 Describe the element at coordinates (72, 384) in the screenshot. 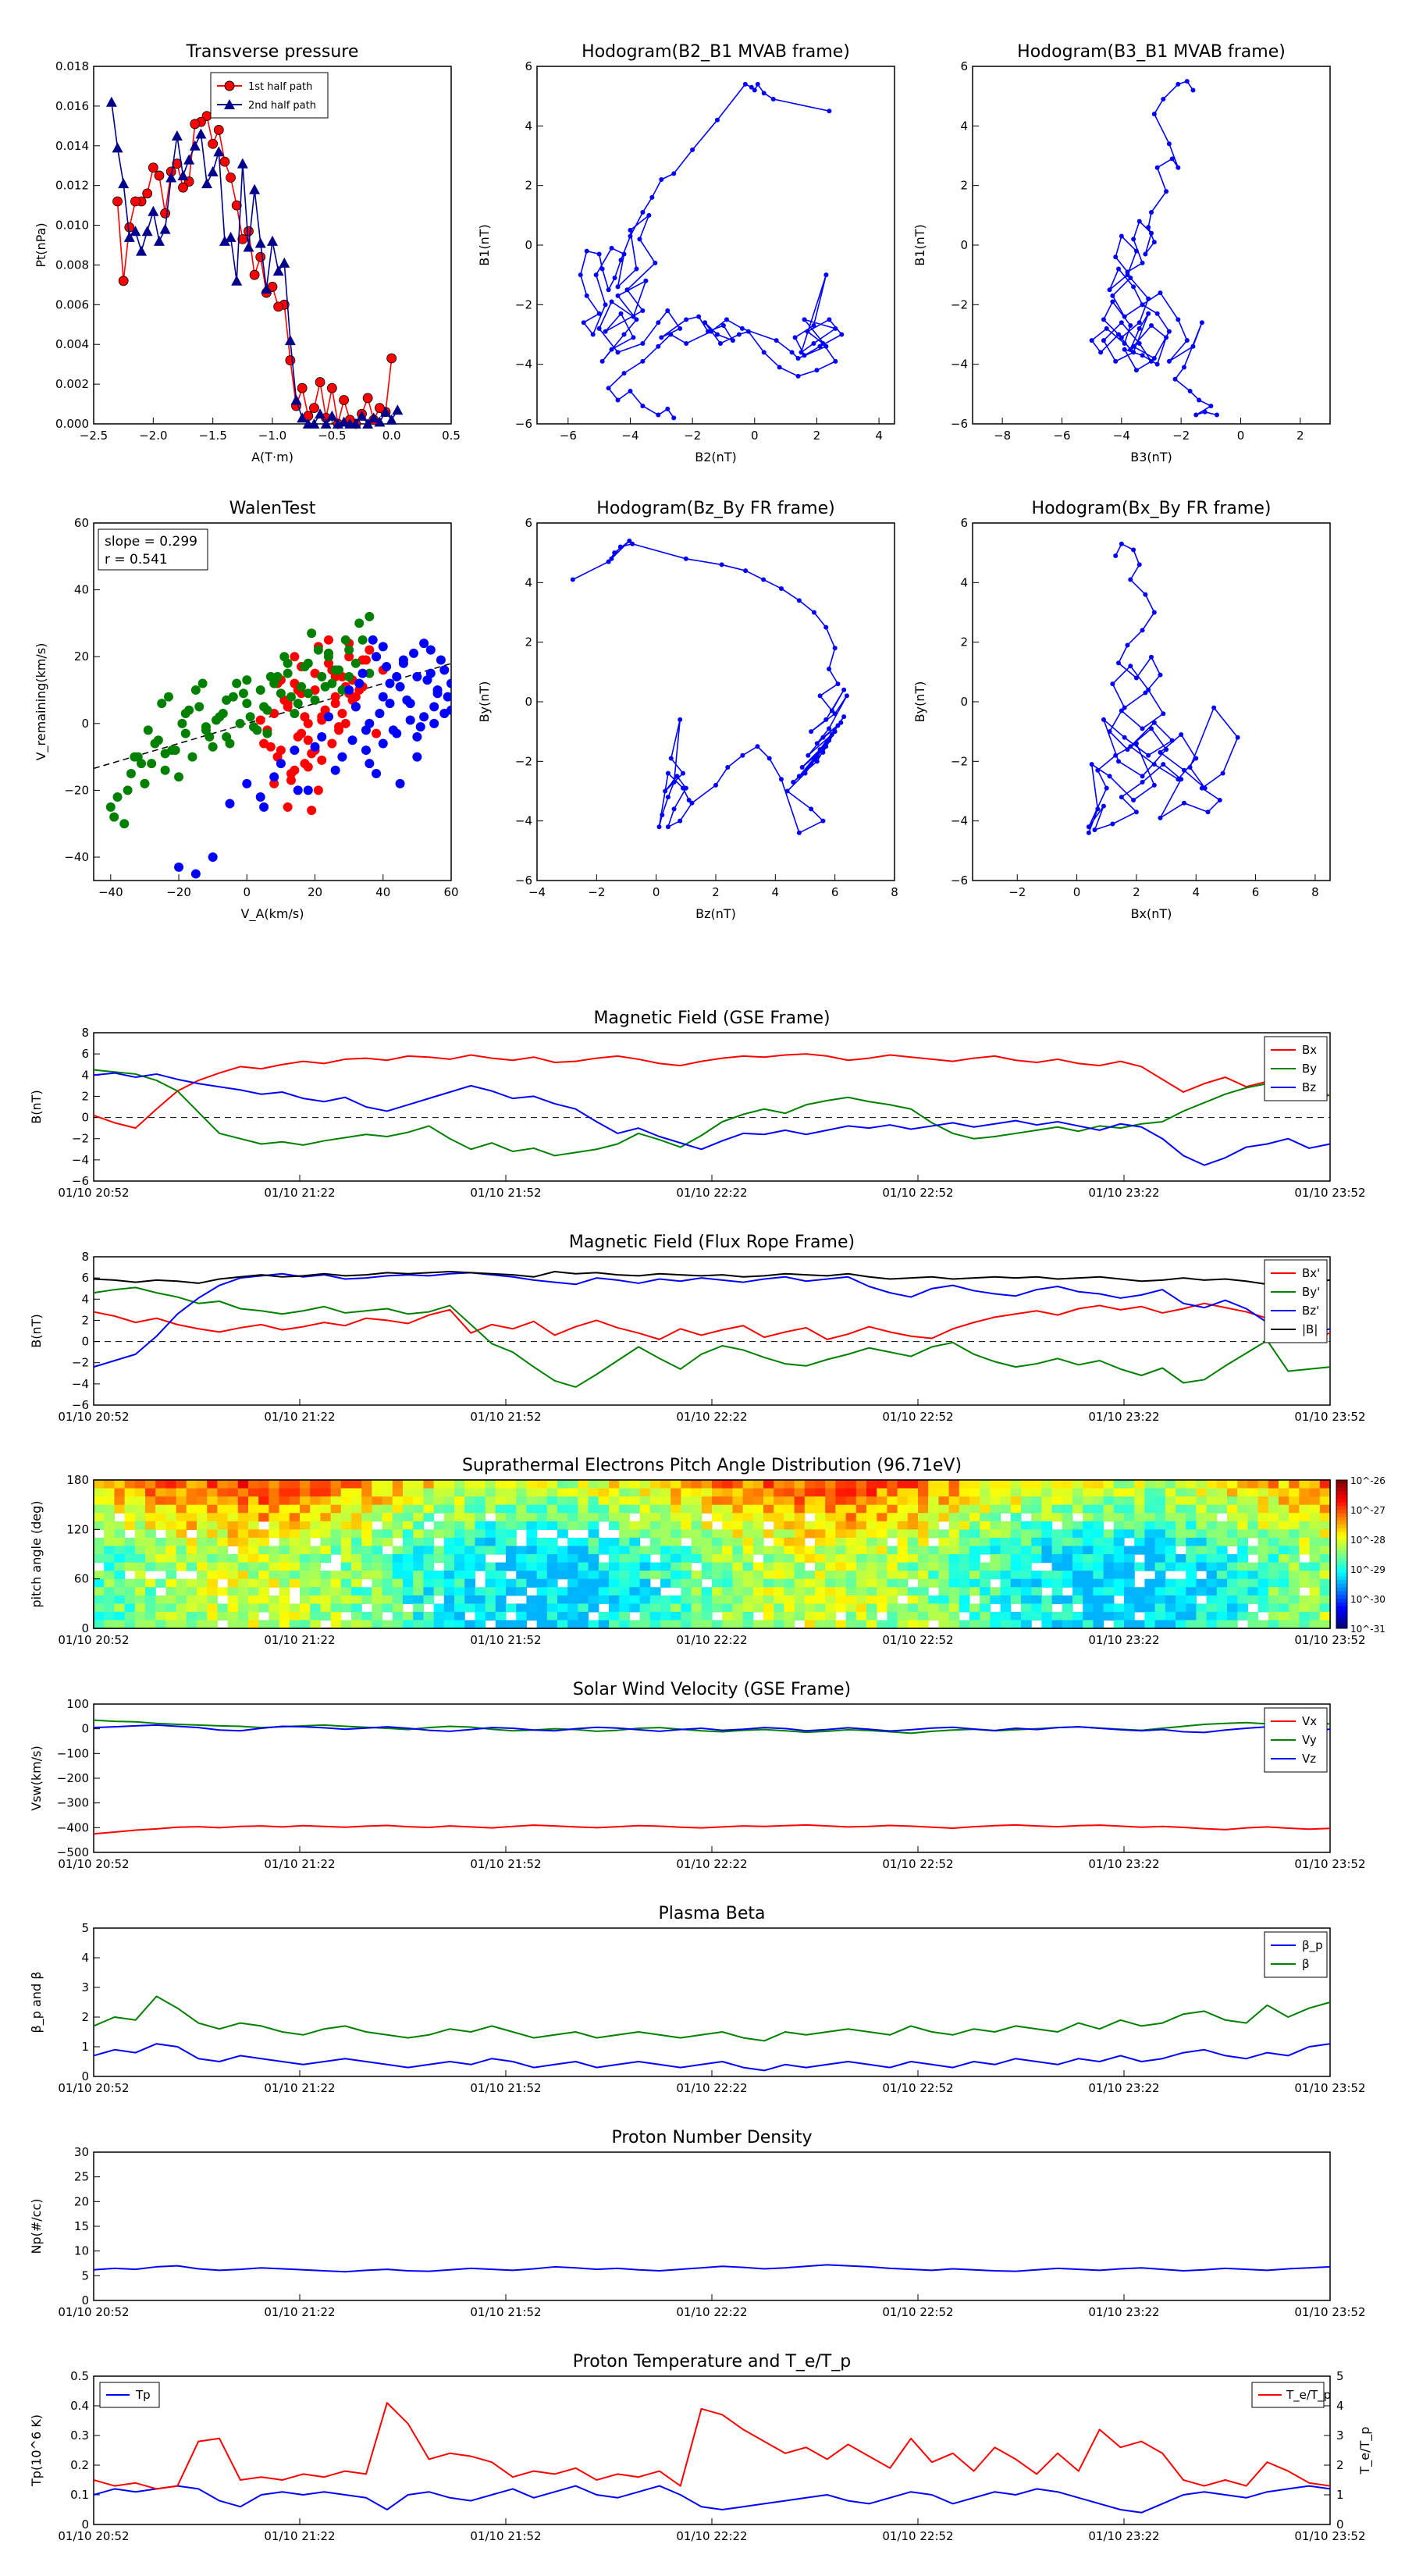

I see `pt-ytick-label: 0.002` at that location.